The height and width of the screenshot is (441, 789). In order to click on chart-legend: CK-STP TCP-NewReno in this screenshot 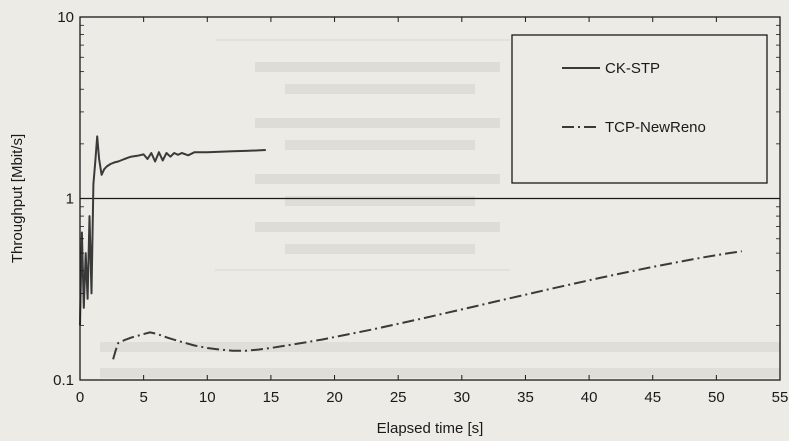, I will do `click(639, 109)`.